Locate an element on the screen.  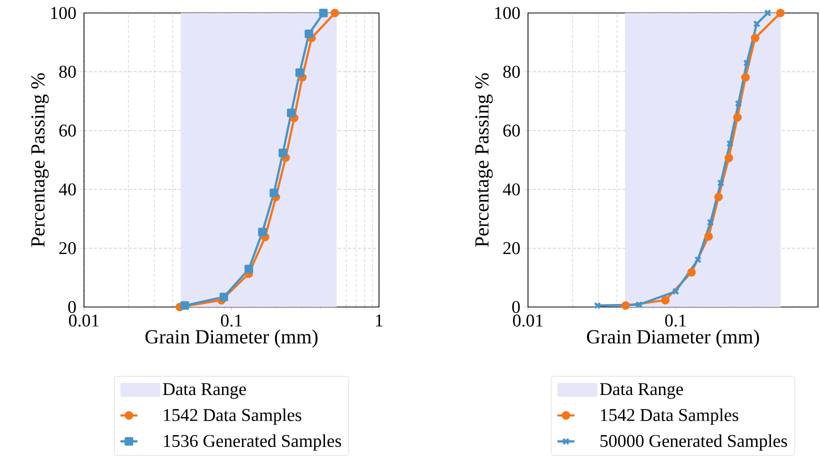
x-tick-label: 1 is located at coordinates (379, 320).